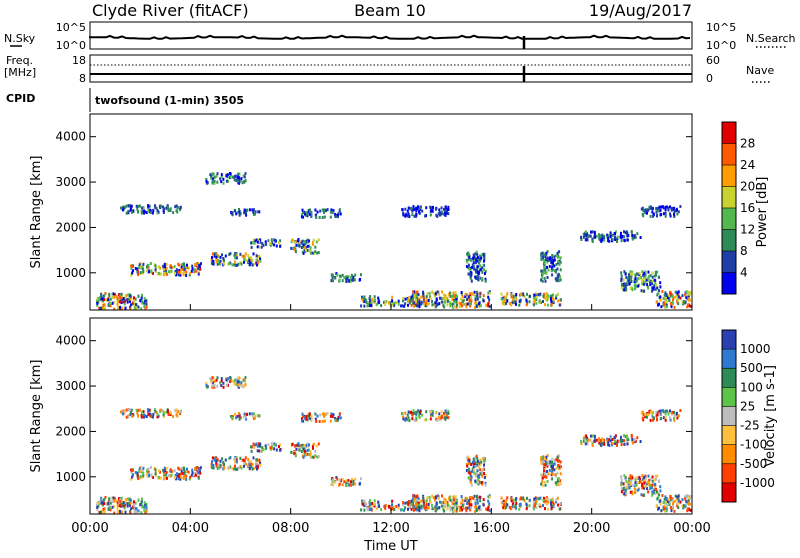  I want to click on x-tick-label: 00:00, so click(89, 528).